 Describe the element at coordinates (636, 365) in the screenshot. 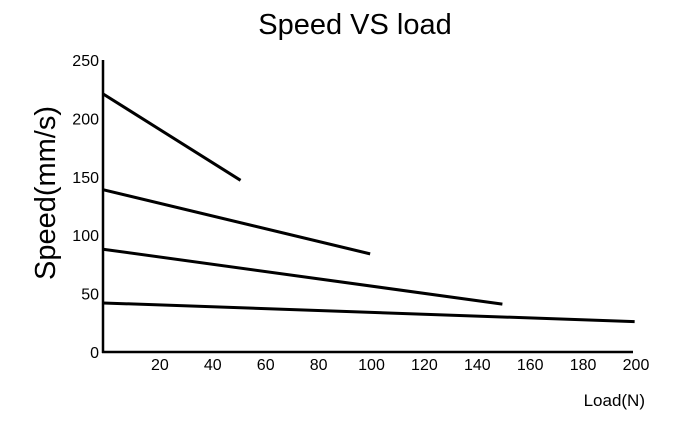

I see `x-tick-label: 200` at that location.